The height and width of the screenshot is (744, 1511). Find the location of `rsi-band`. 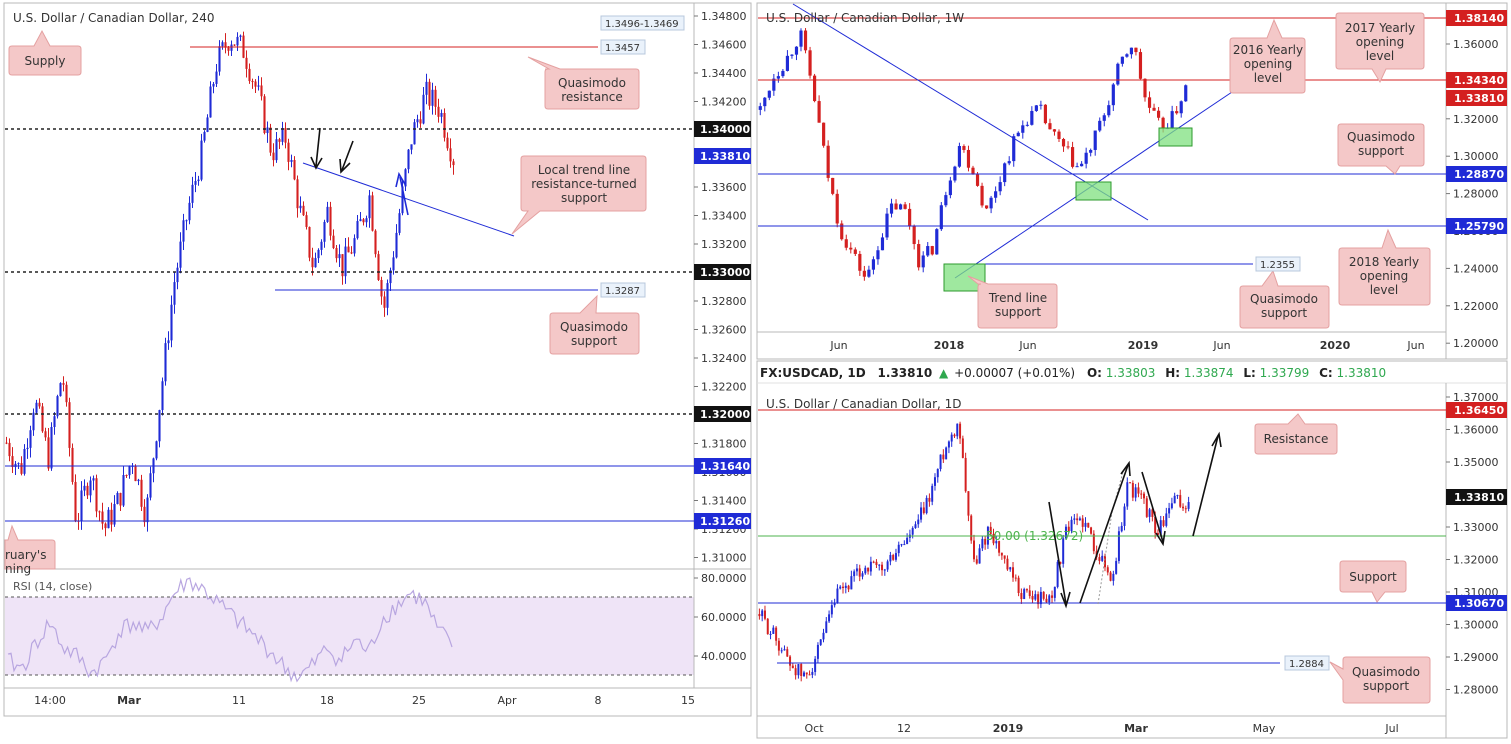

rsi-band is located at coordinates (349, 636).